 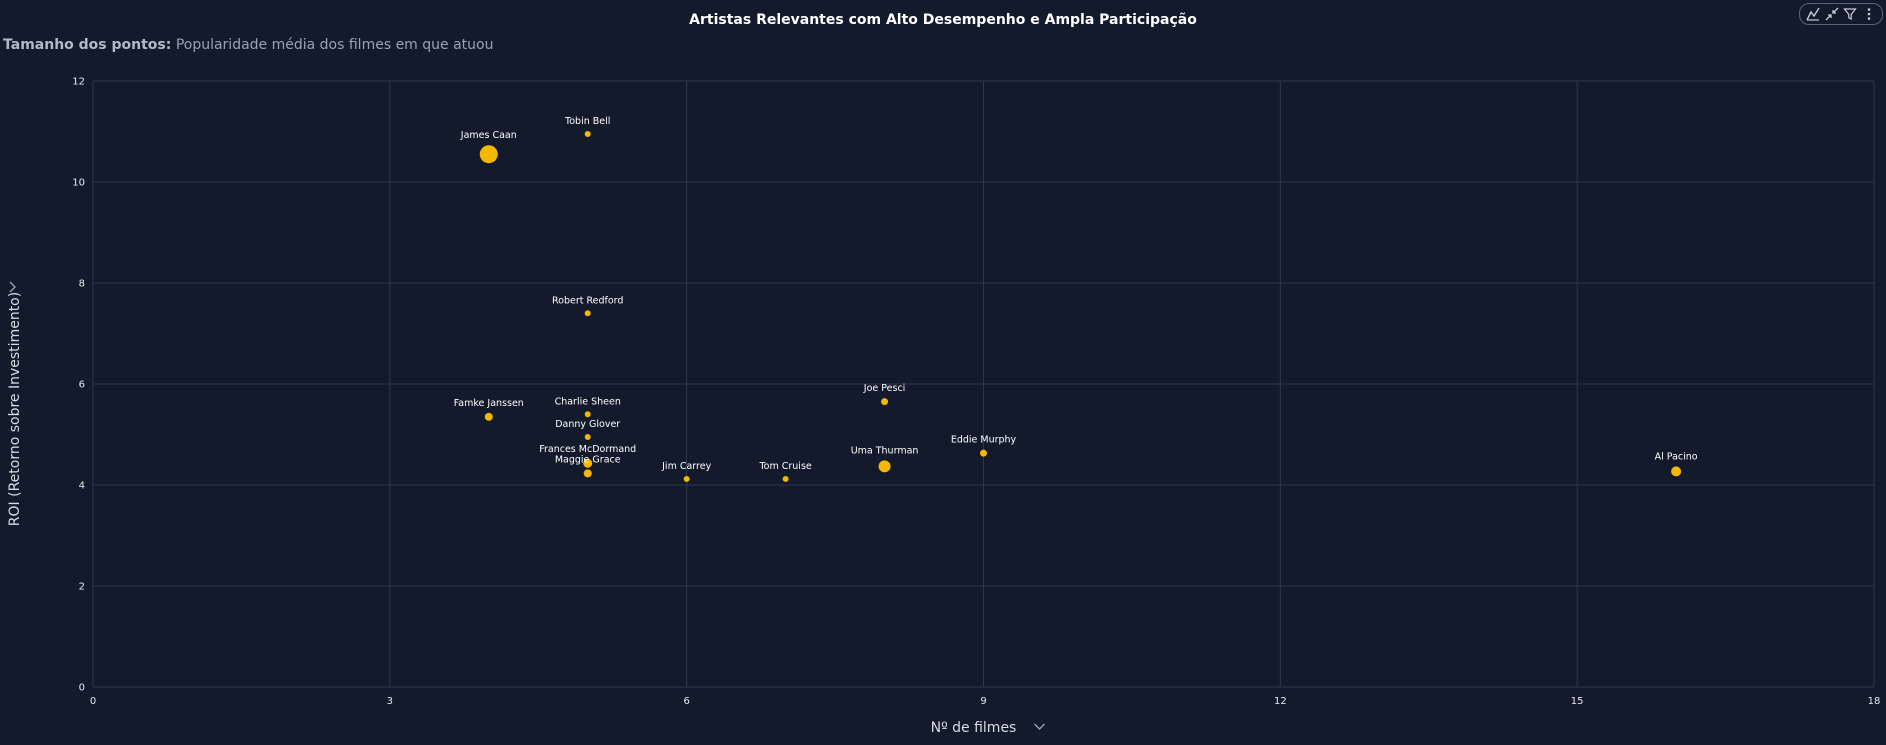 I want to click on y-tick-label: 2, so click(x=82, y=587).